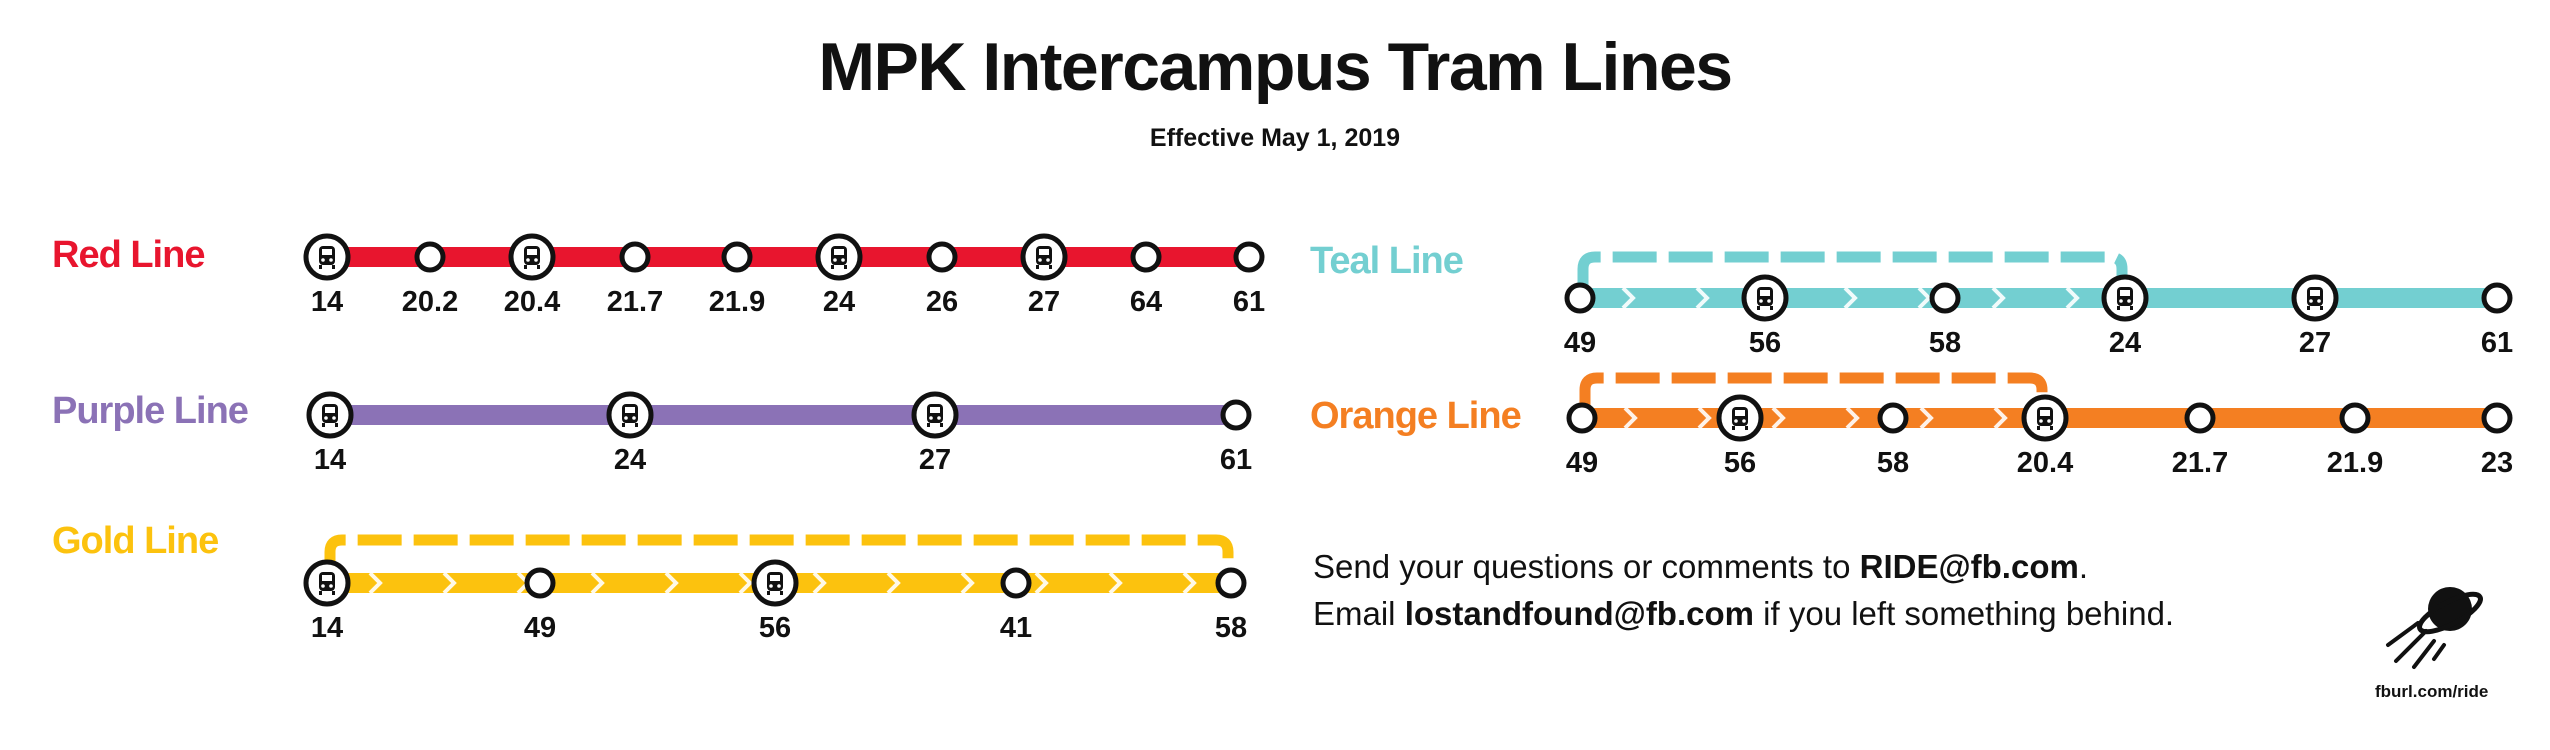 Image resolution: width=2550 pixels, height=750 pixels. Describe the element at coordinates (1236, 460) in the screenshot. I see `purple-stop-label: 61` at that location.